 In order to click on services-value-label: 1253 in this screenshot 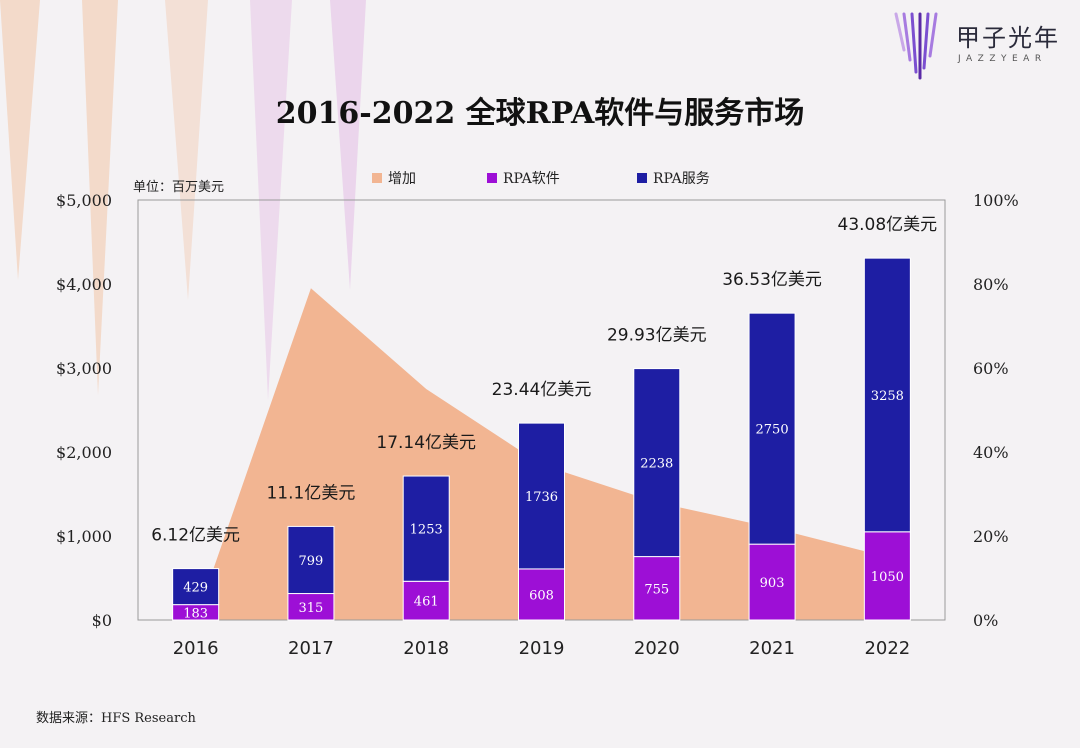, I will do `click(426, 530)`.